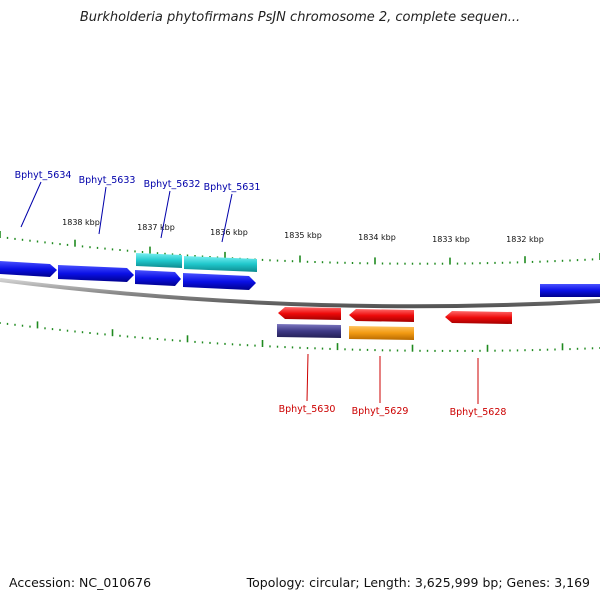 The image size is (600, 600). I want to click on accession-text: Accession: NC_010676, so click(80, 582).